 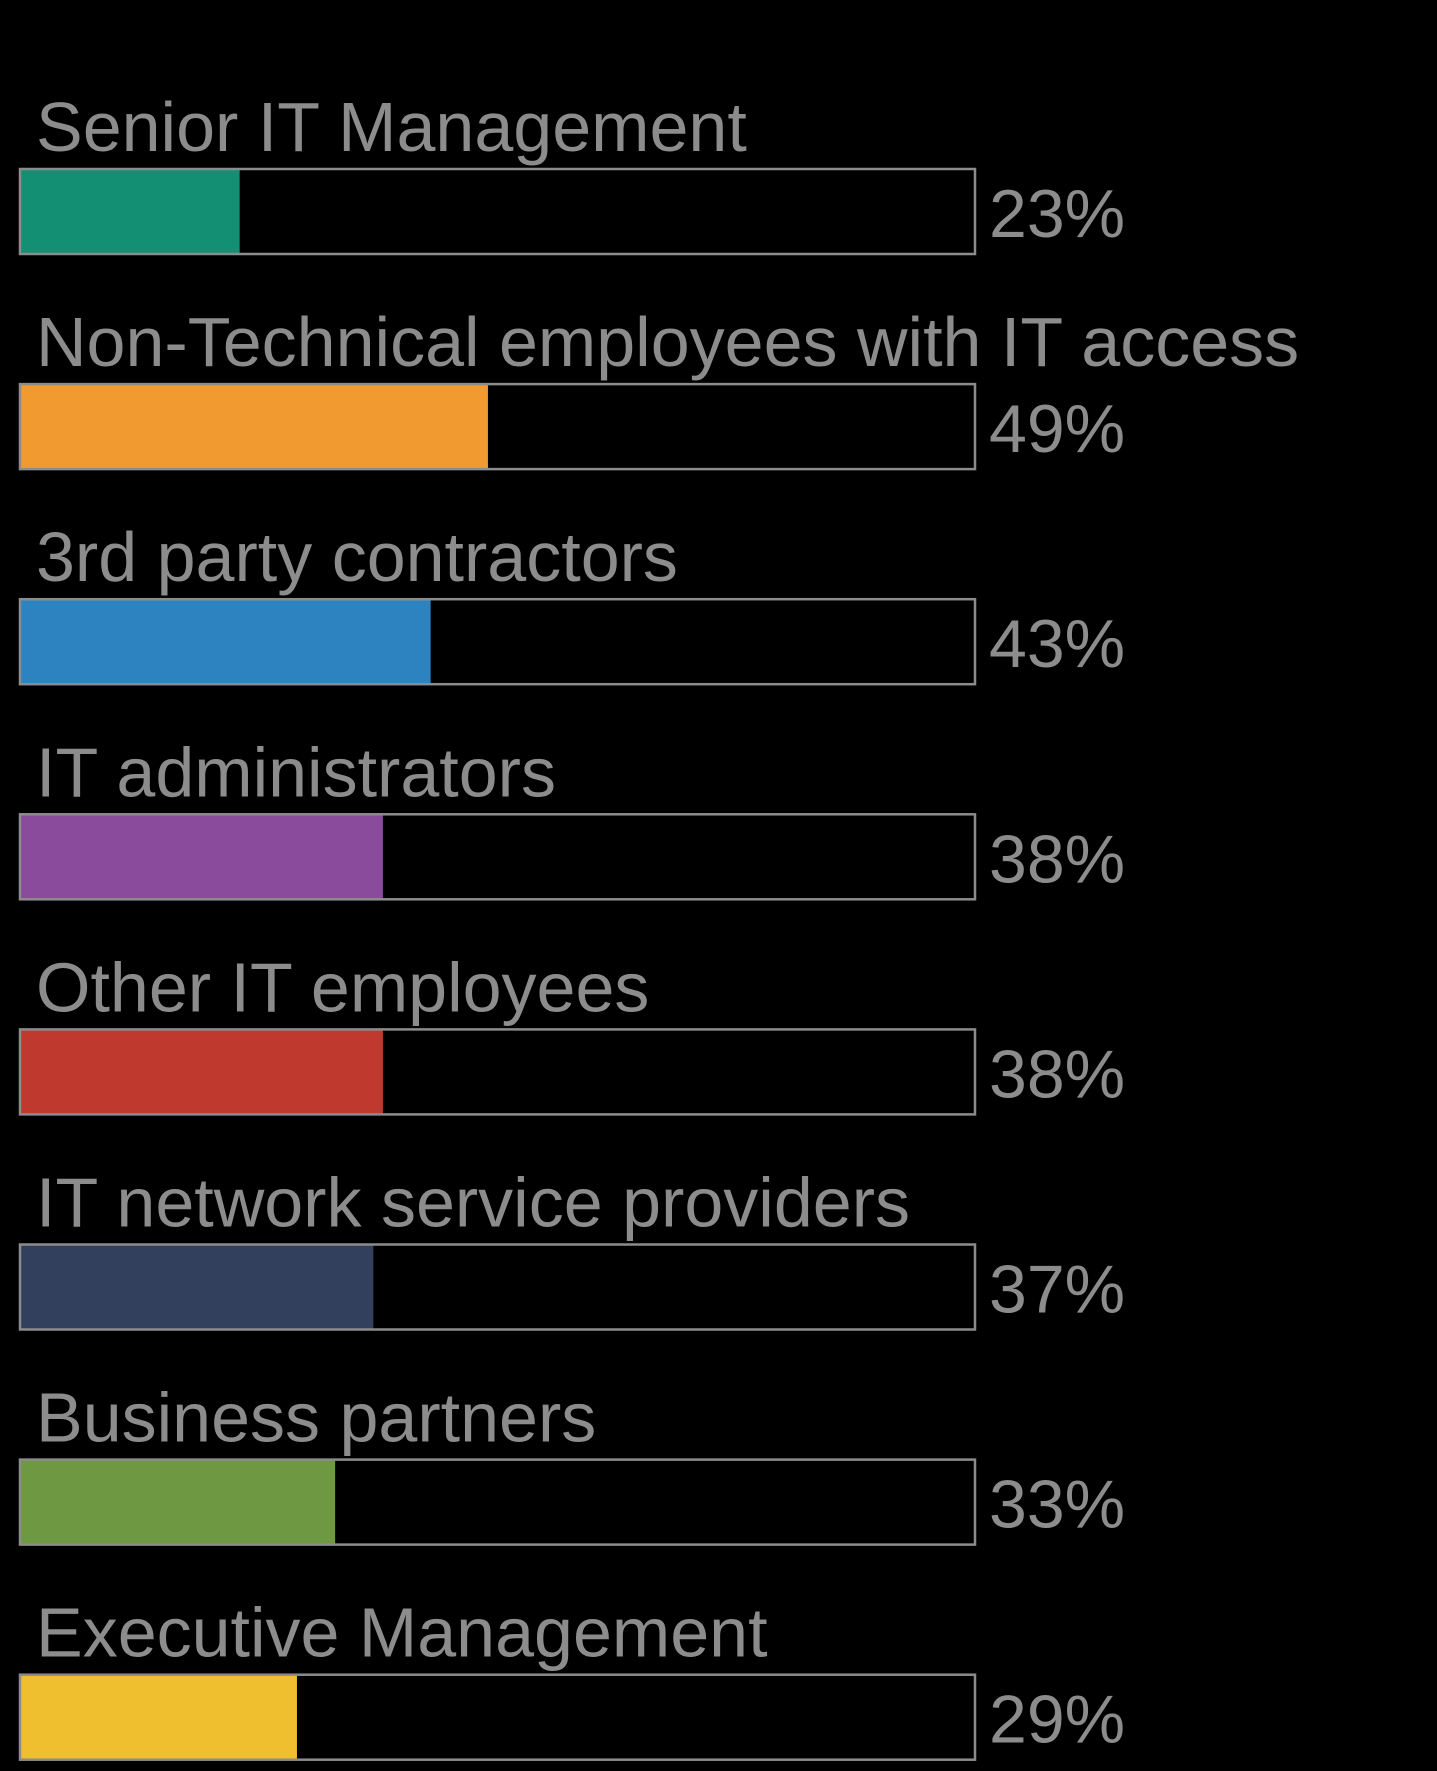 What do you see at coordinates (402, 1633) in the screenshot?
I see `category-label: Executive Management` at bounding box center [402, 1633].